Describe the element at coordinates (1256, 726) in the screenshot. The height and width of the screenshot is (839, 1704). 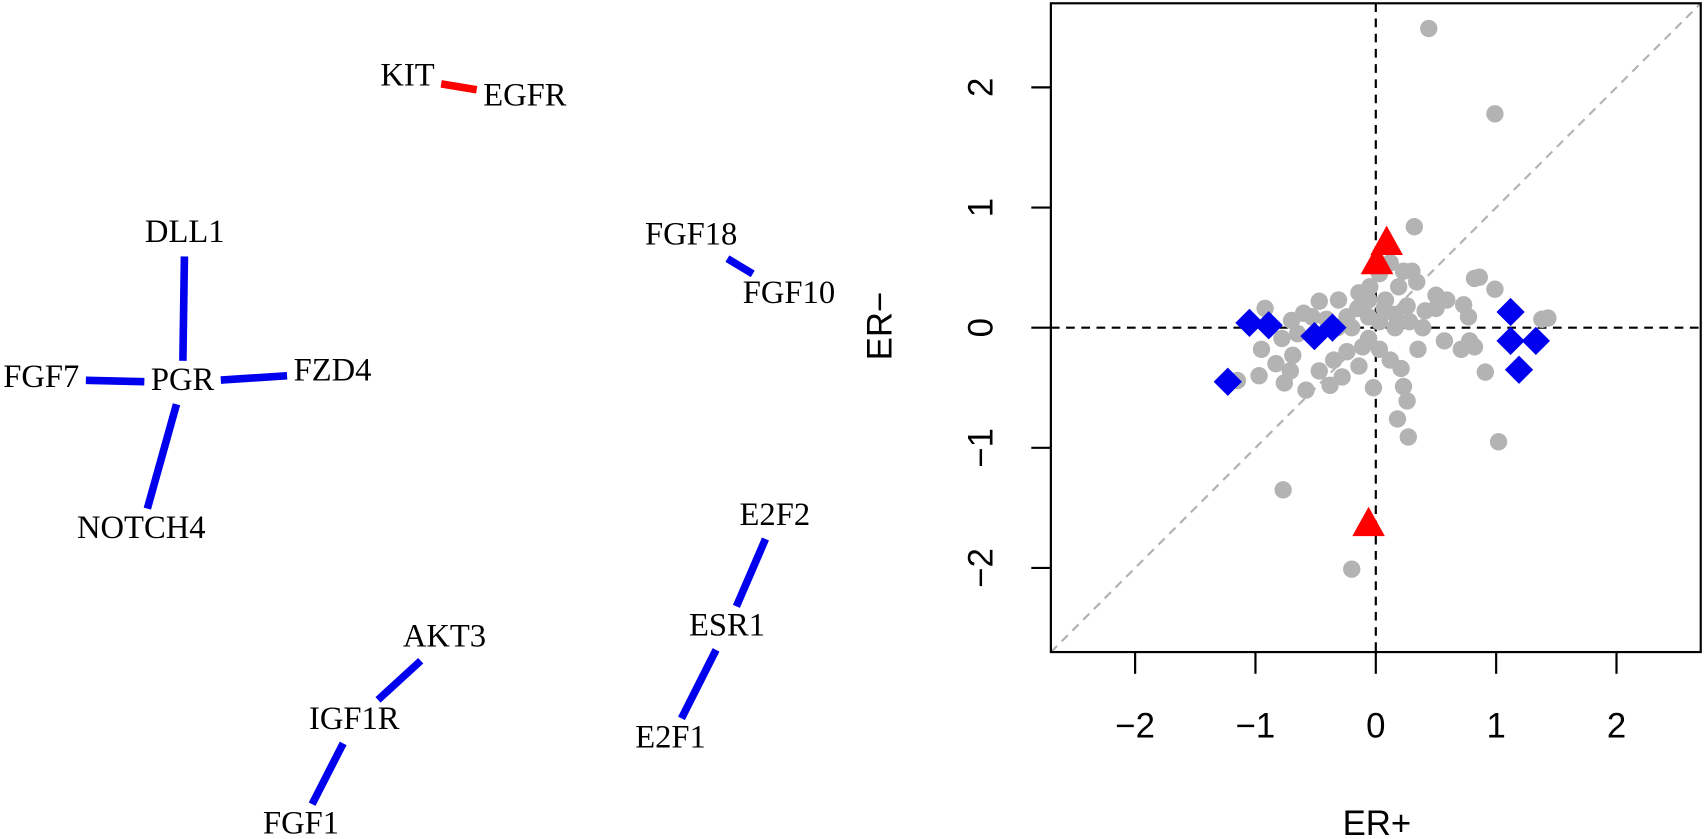
I see `x-tick-label: −1` at that location.